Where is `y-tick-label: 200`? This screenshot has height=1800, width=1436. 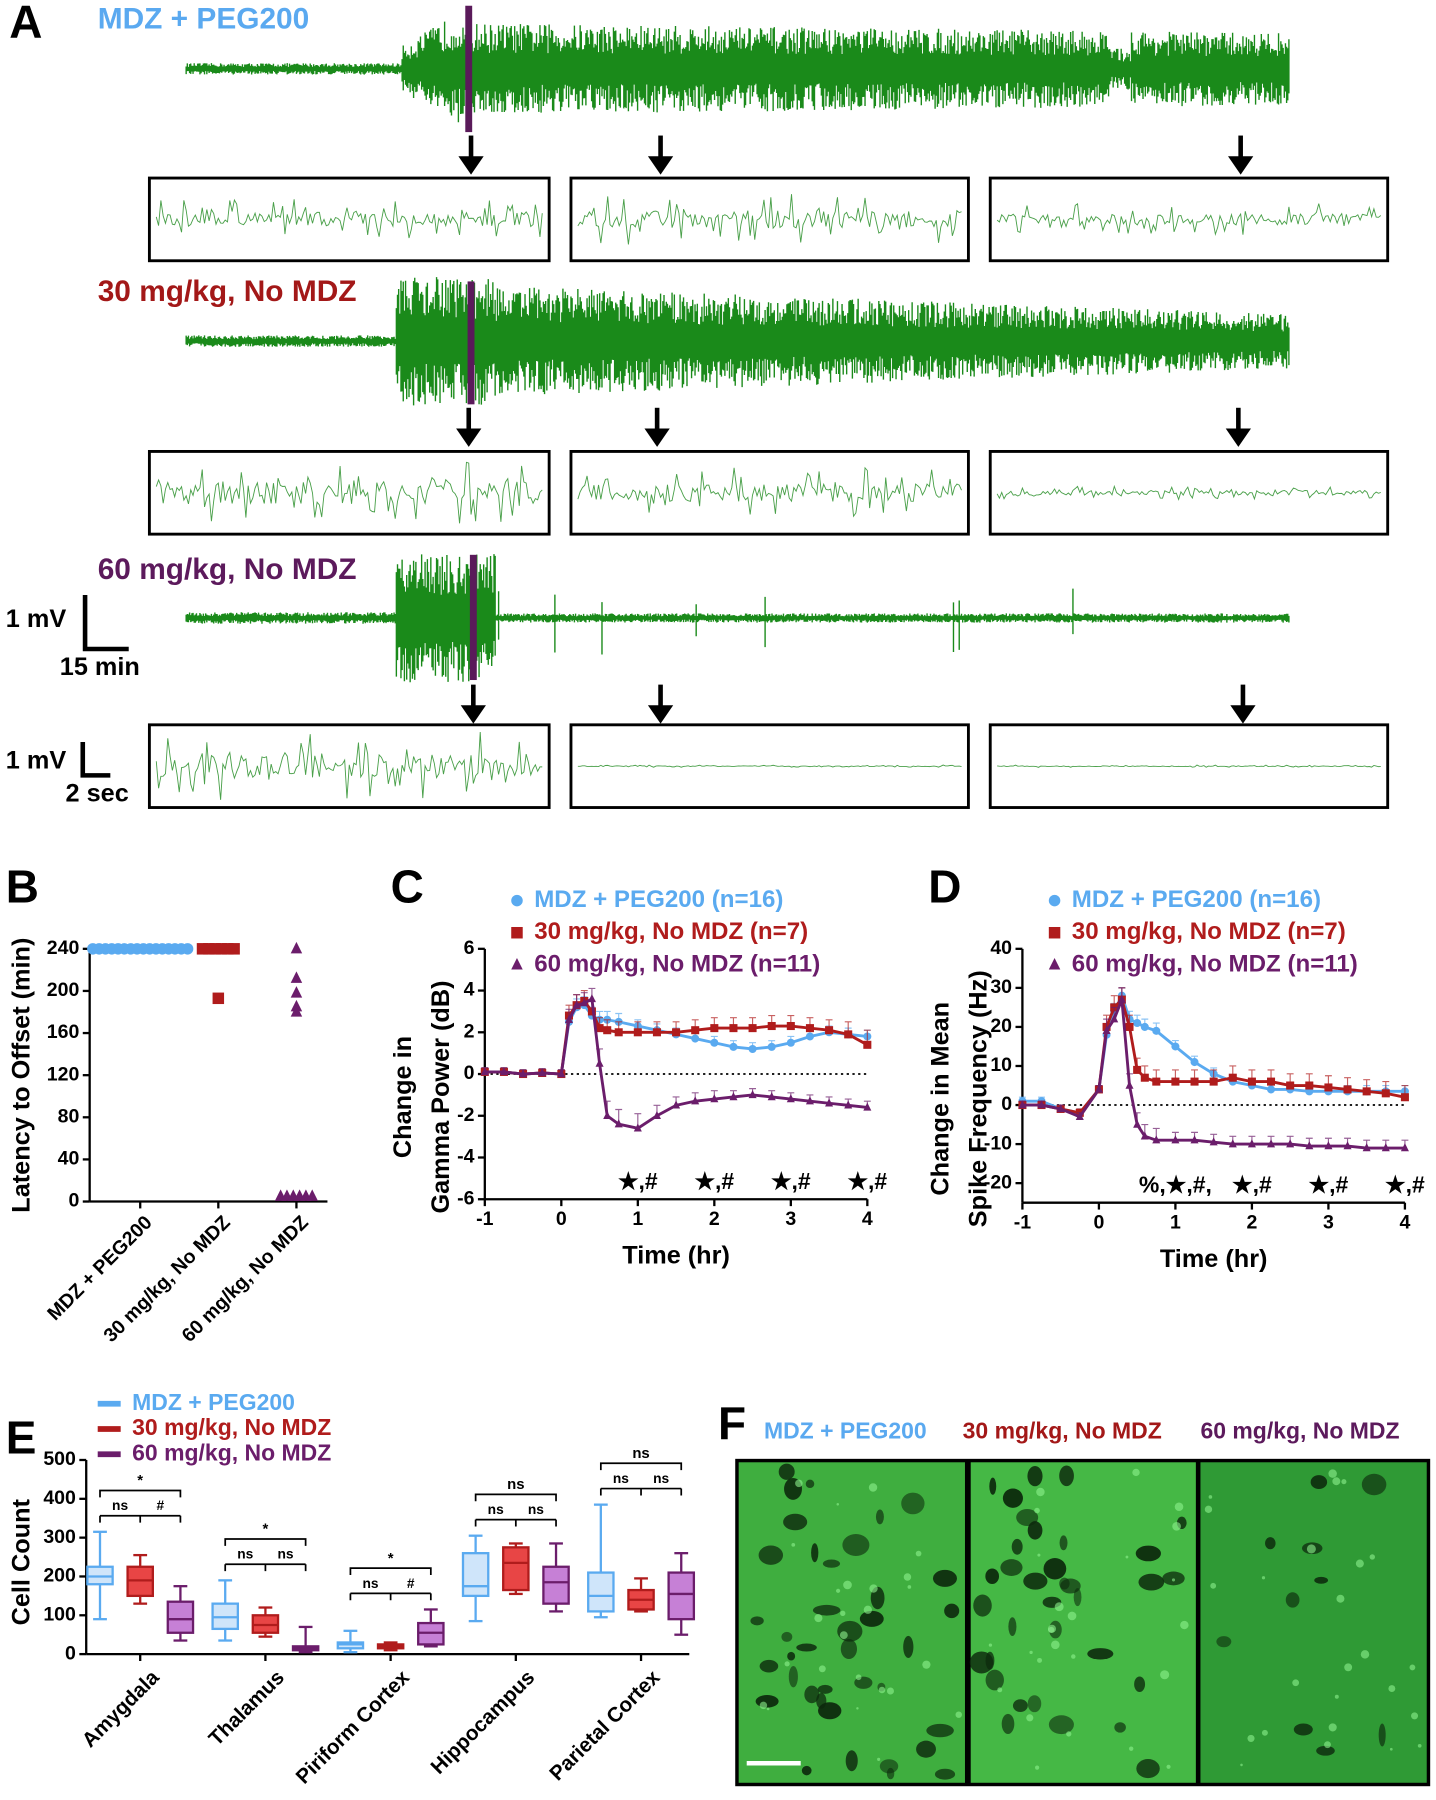
y-tick-label: 200 is located at coordinates (59, 1576).